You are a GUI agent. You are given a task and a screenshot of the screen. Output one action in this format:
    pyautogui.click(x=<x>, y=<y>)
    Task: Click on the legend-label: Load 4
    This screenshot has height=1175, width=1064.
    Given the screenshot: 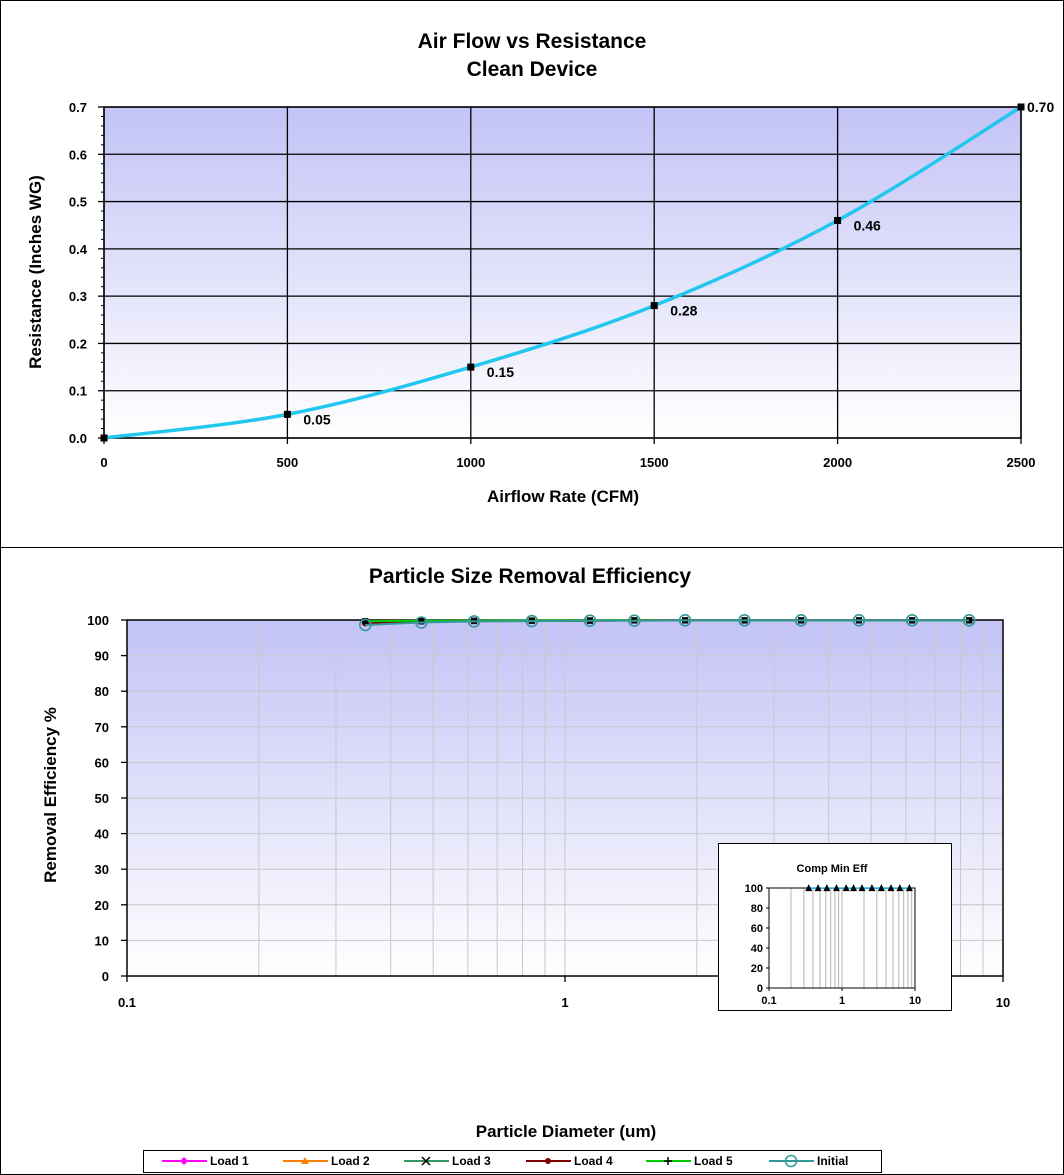 What is the action you would take?
    pyautogui.click(x=593, y=1161)
    